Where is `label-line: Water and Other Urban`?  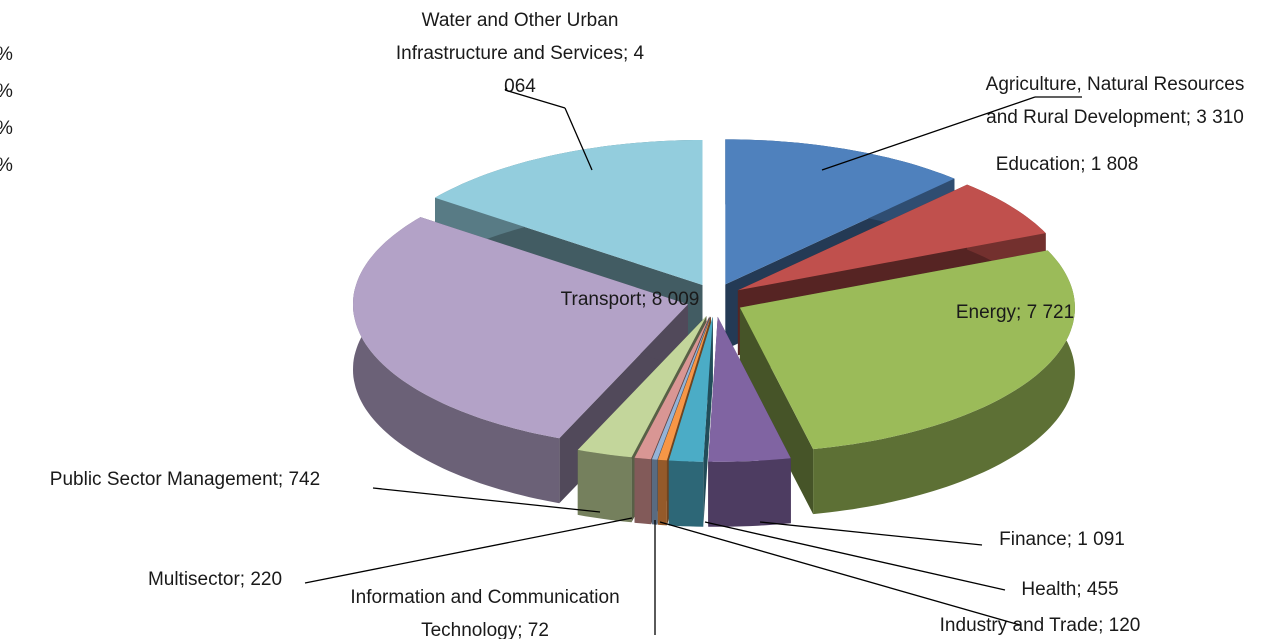
label-line: Water and Other Urban is located at coordinates (520, 20).